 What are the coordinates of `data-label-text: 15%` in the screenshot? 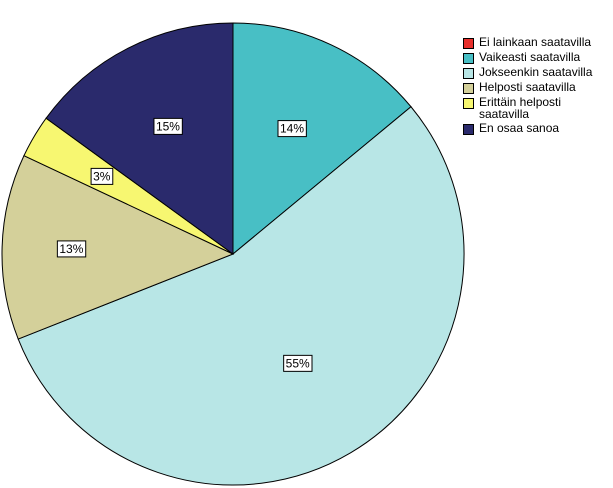 It's located at (168, 126).